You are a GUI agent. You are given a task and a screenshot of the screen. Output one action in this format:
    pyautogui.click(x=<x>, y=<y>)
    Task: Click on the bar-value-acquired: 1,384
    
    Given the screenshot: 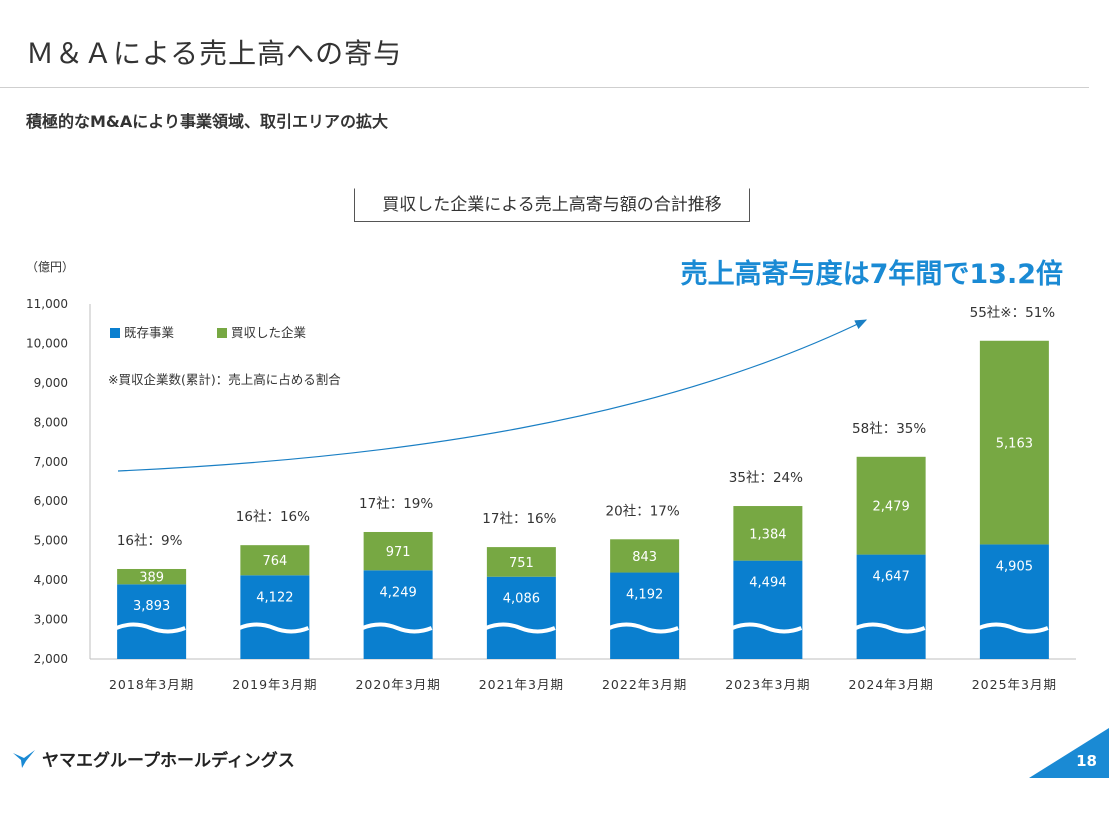 What is the action you would take?
    pyautogui.click(x=767, y=534)
    